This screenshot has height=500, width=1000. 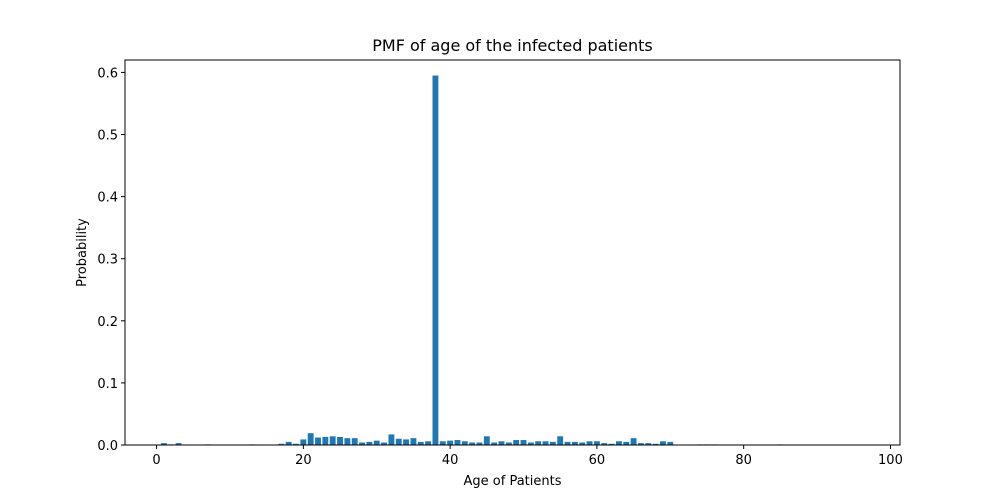 I want to click on y-tick-label: 0.6, so click(x=107, y=73).